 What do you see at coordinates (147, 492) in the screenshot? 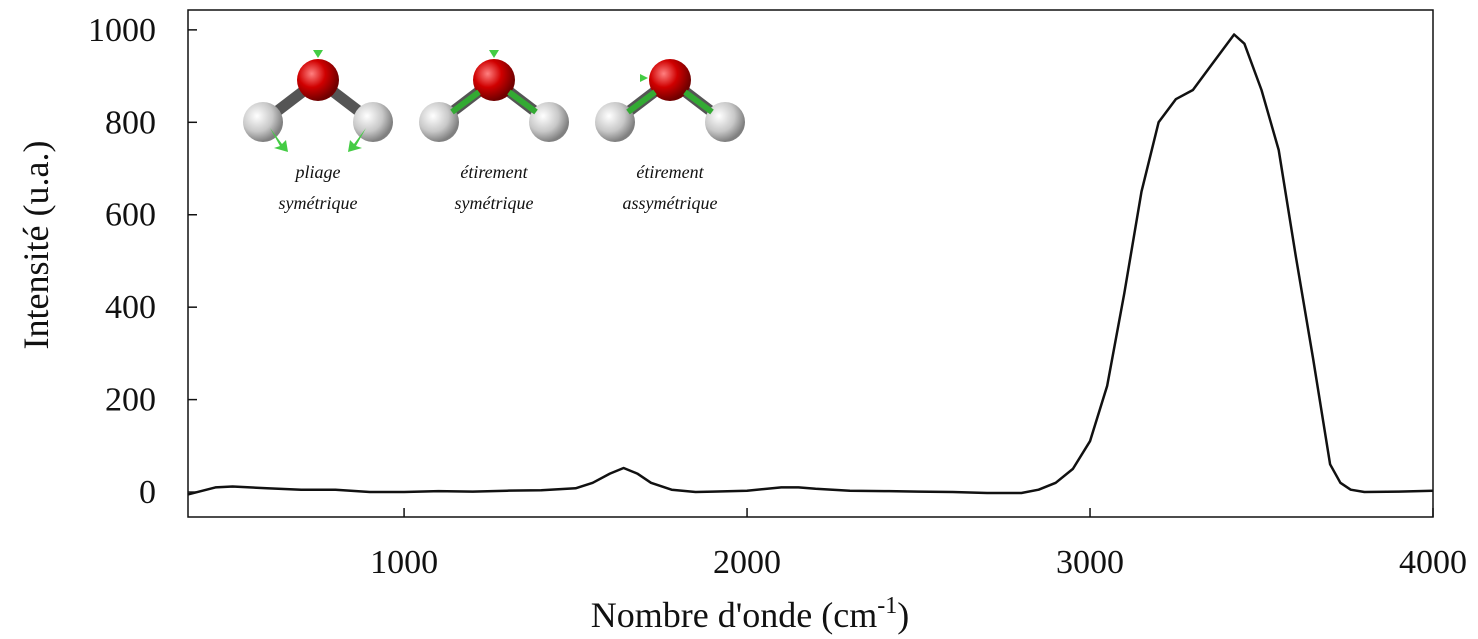
I see `y-tick-label: 0` at bounding box center [147, 492].